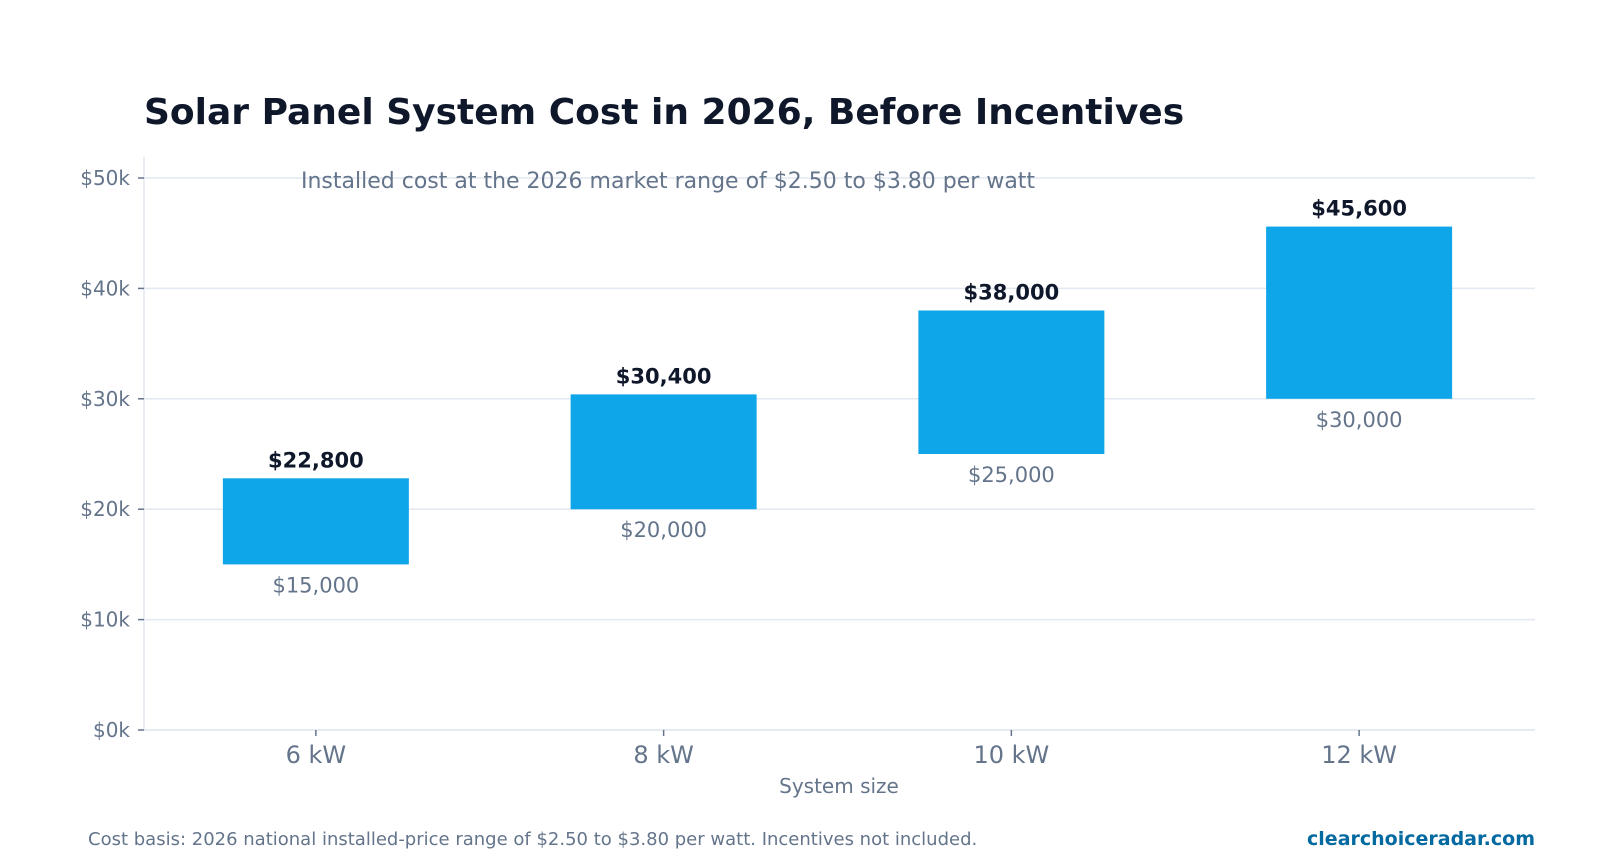 This screenshot has height=864, width=1600. Describe the element at coordinates (105, 399) in the screenshot. I see `y-tick-label: $30k` at that location.